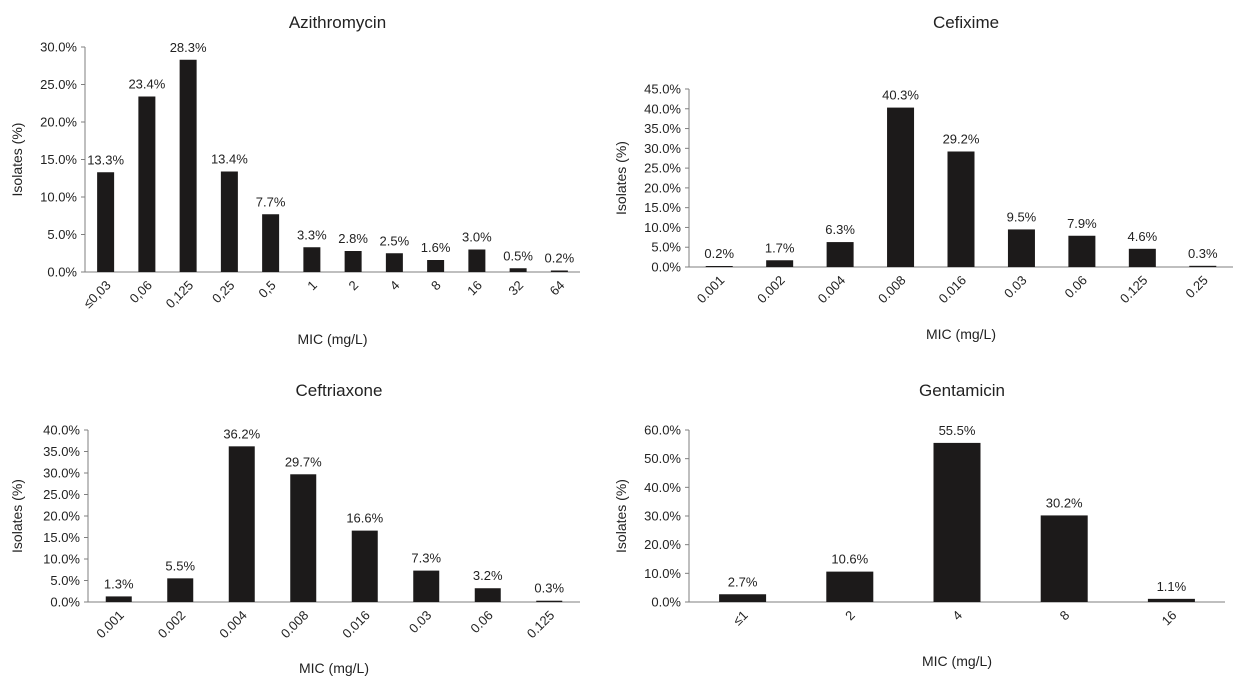 The width and height of the screenshot is (1253, 684). I want to click on chart-title: Cefixime, so click(966, 22).